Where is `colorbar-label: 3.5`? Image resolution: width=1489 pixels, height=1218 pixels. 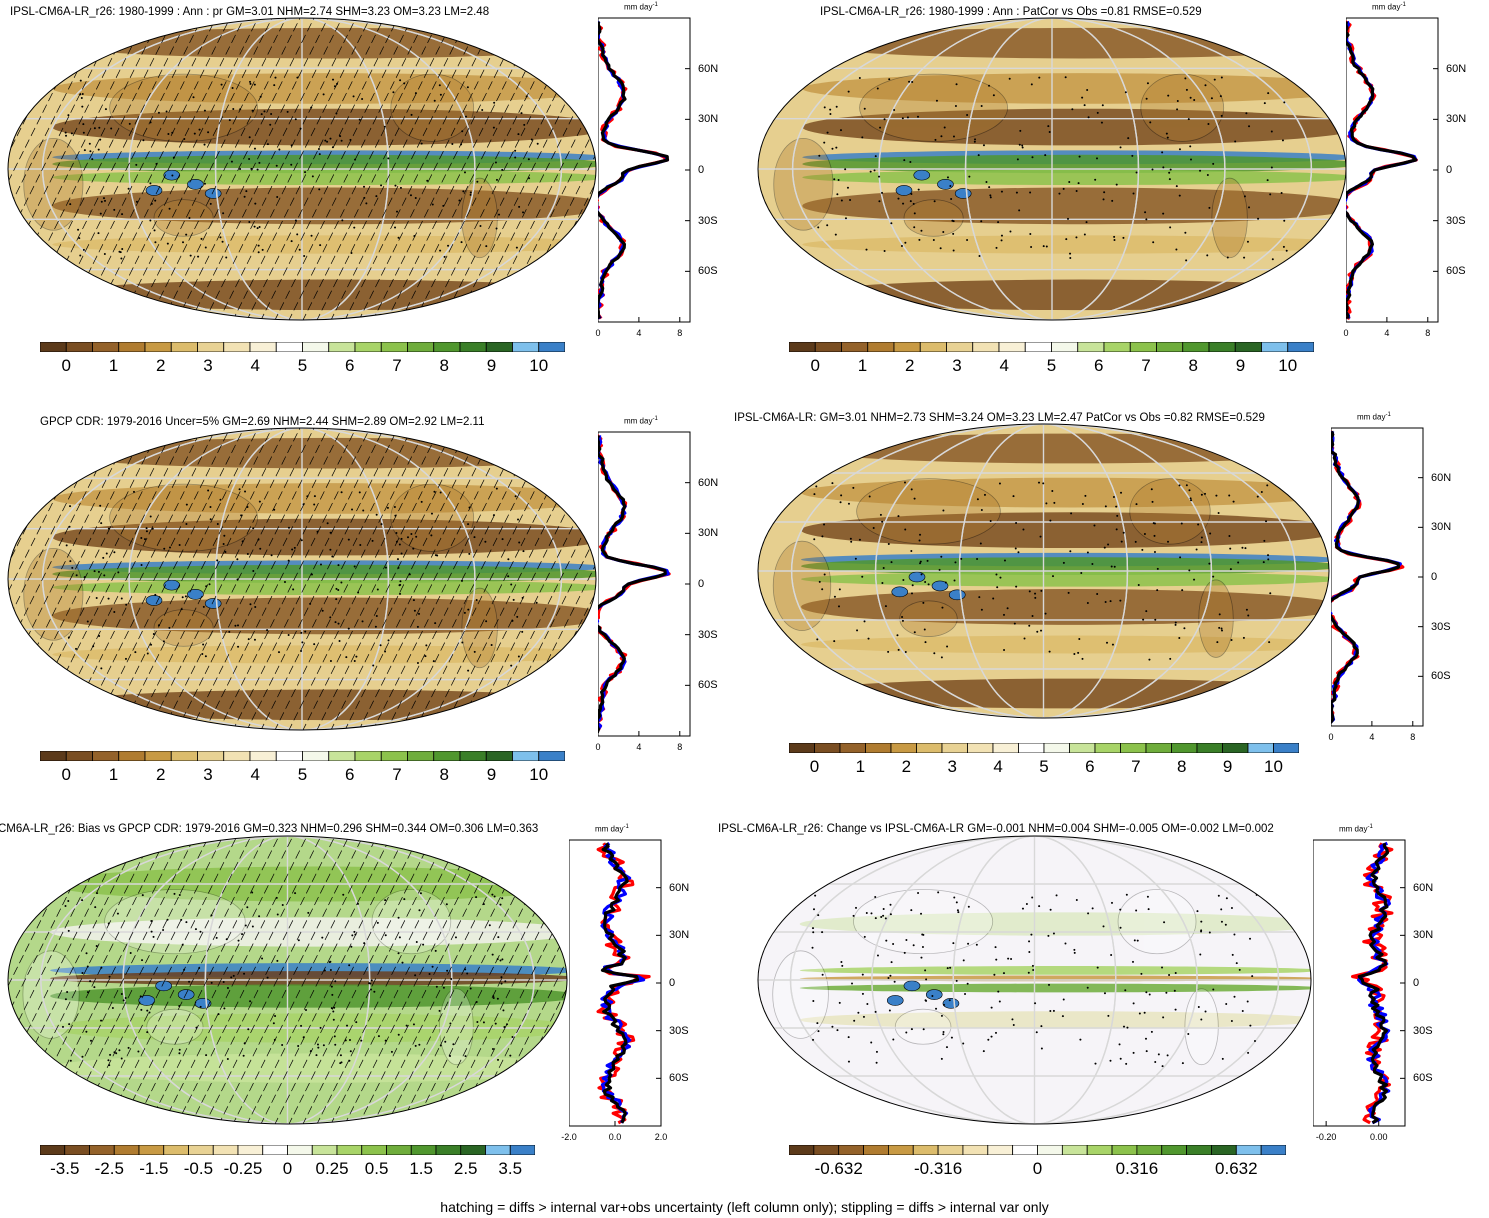 colorbar-label: 3.5 is located at coordinates (510, 1168).